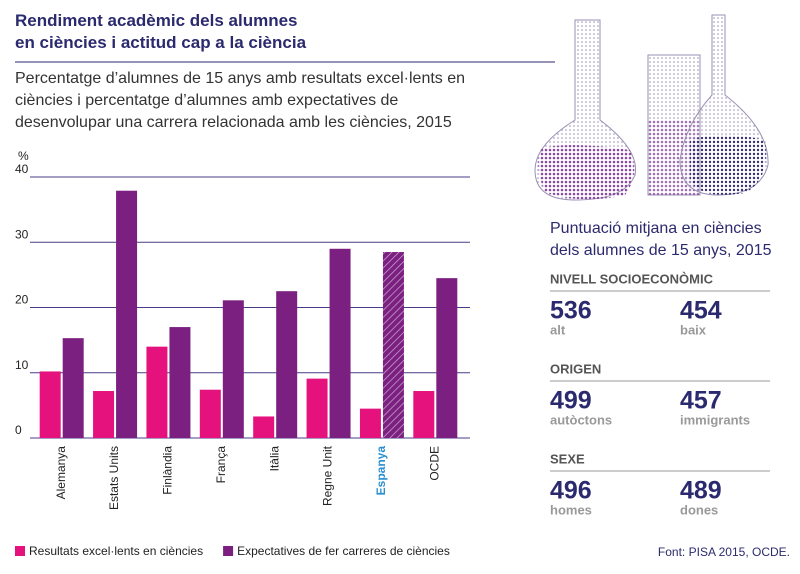 Image resolution: width=800 pixels, height=574 pixels. Describe the element at coordinates (328, 475) in the screenshot. I see `x-tick-label: Regne Unit` at that location.